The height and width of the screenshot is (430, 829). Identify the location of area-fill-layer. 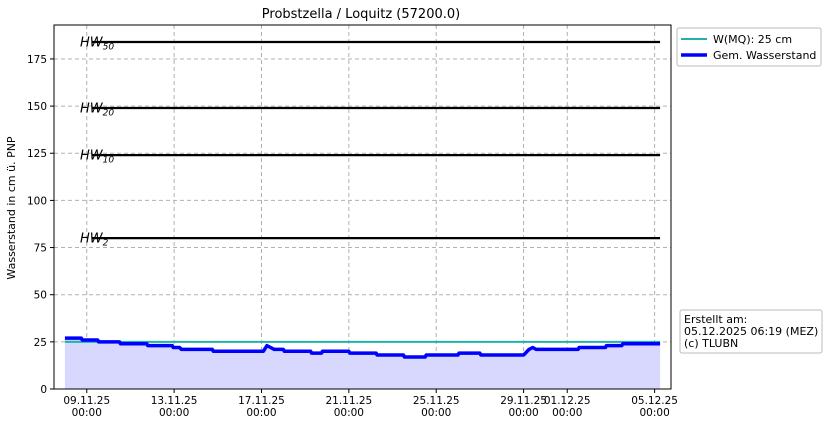
(362, 363).